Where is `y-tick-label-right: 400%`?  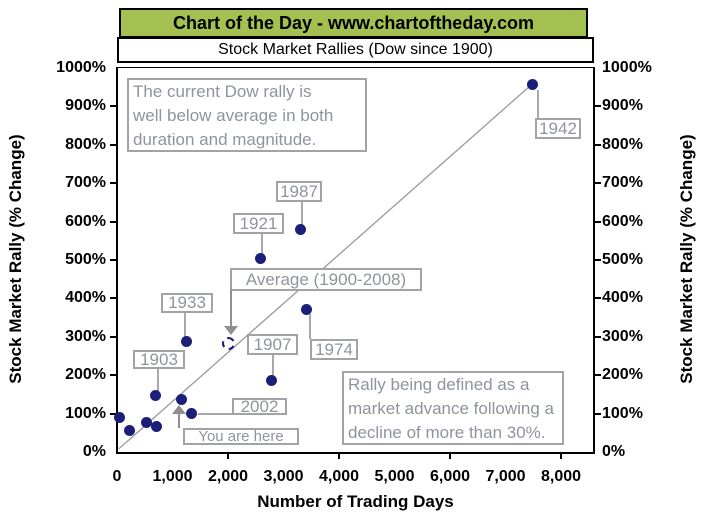 y-tick-label-right: 400% is located at coordinates (622, 298).